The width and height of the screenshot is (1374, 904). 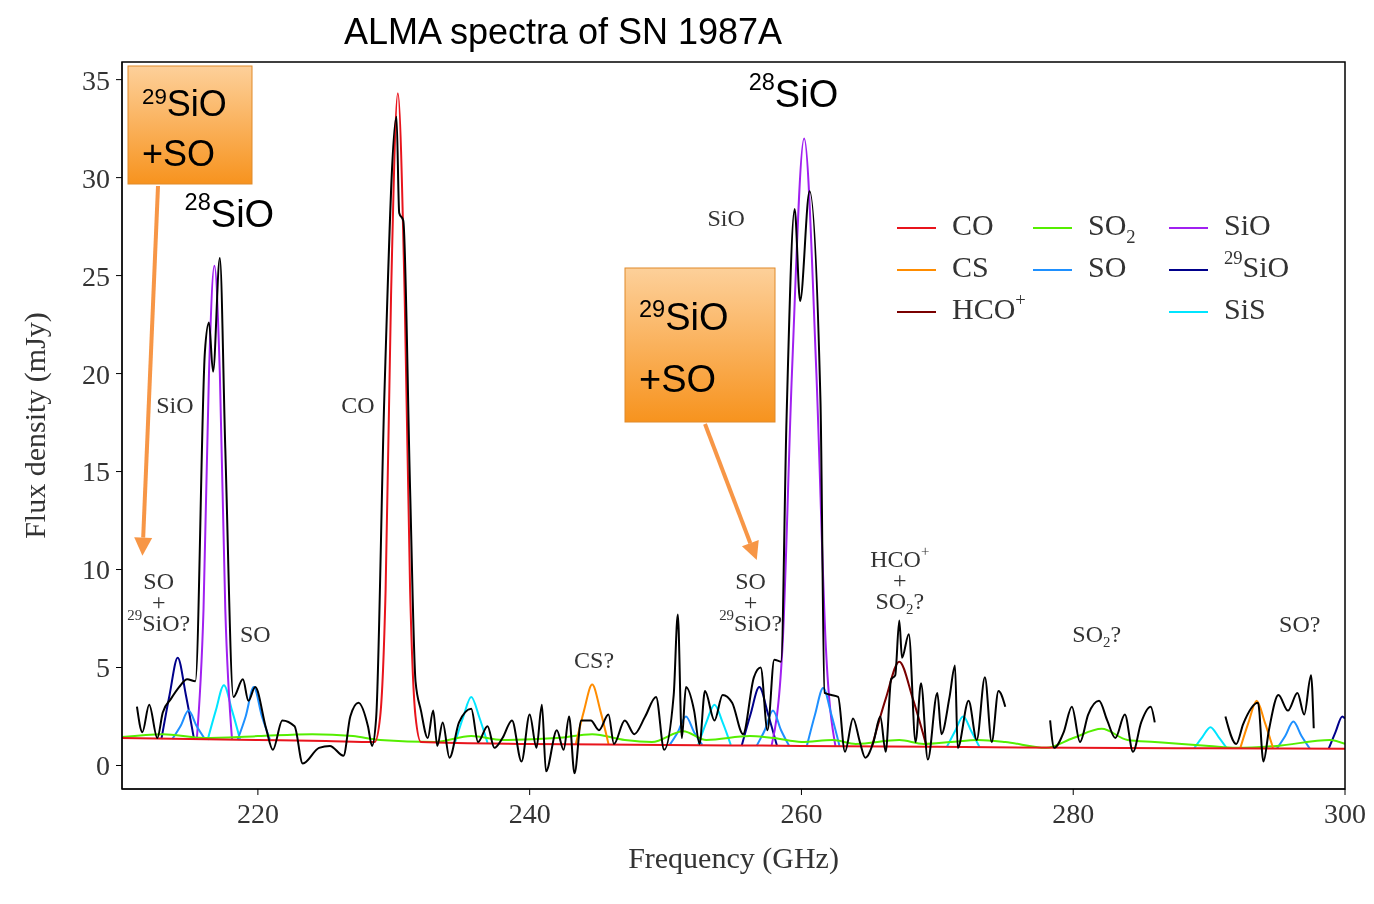 What do you see at coordinates (733, 858) in the screenshot?
I see `x-axis-title: Frequency (GHz)` at bounding box center [733, 858].